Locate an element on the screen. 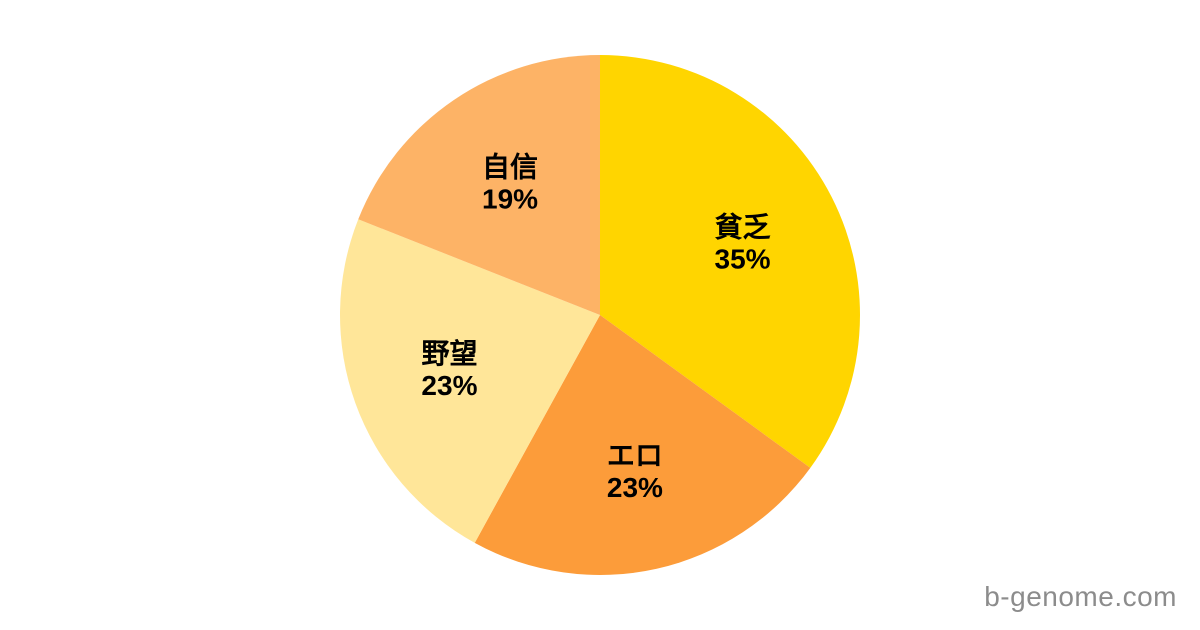 This screenshot has width=1200, height=630. pie-slice-label-2: エロ 23% is located at coordinates (635, 471).